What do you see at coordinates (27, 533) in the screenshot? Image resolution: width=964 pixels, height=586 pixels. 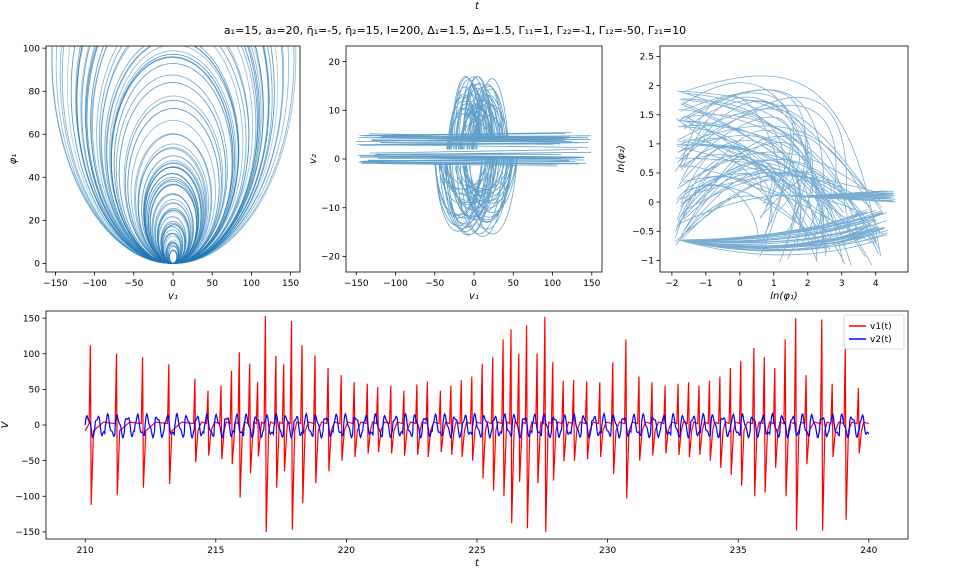 I see `y-tick-label: −150` at bounding box center [27, 533].